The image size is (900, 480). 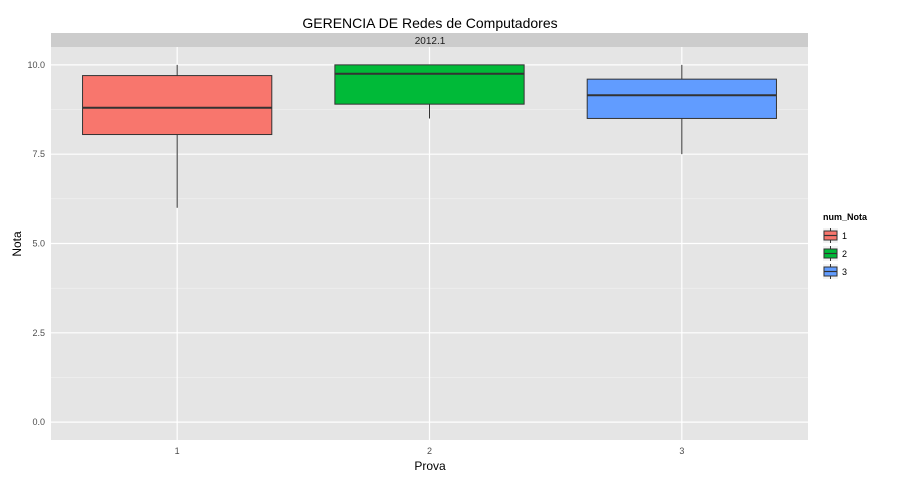 What do you see at coordinates (38, 333) in the screenshot?
I see `y-tick-label: 2.5` at bounding box center [38, 333].